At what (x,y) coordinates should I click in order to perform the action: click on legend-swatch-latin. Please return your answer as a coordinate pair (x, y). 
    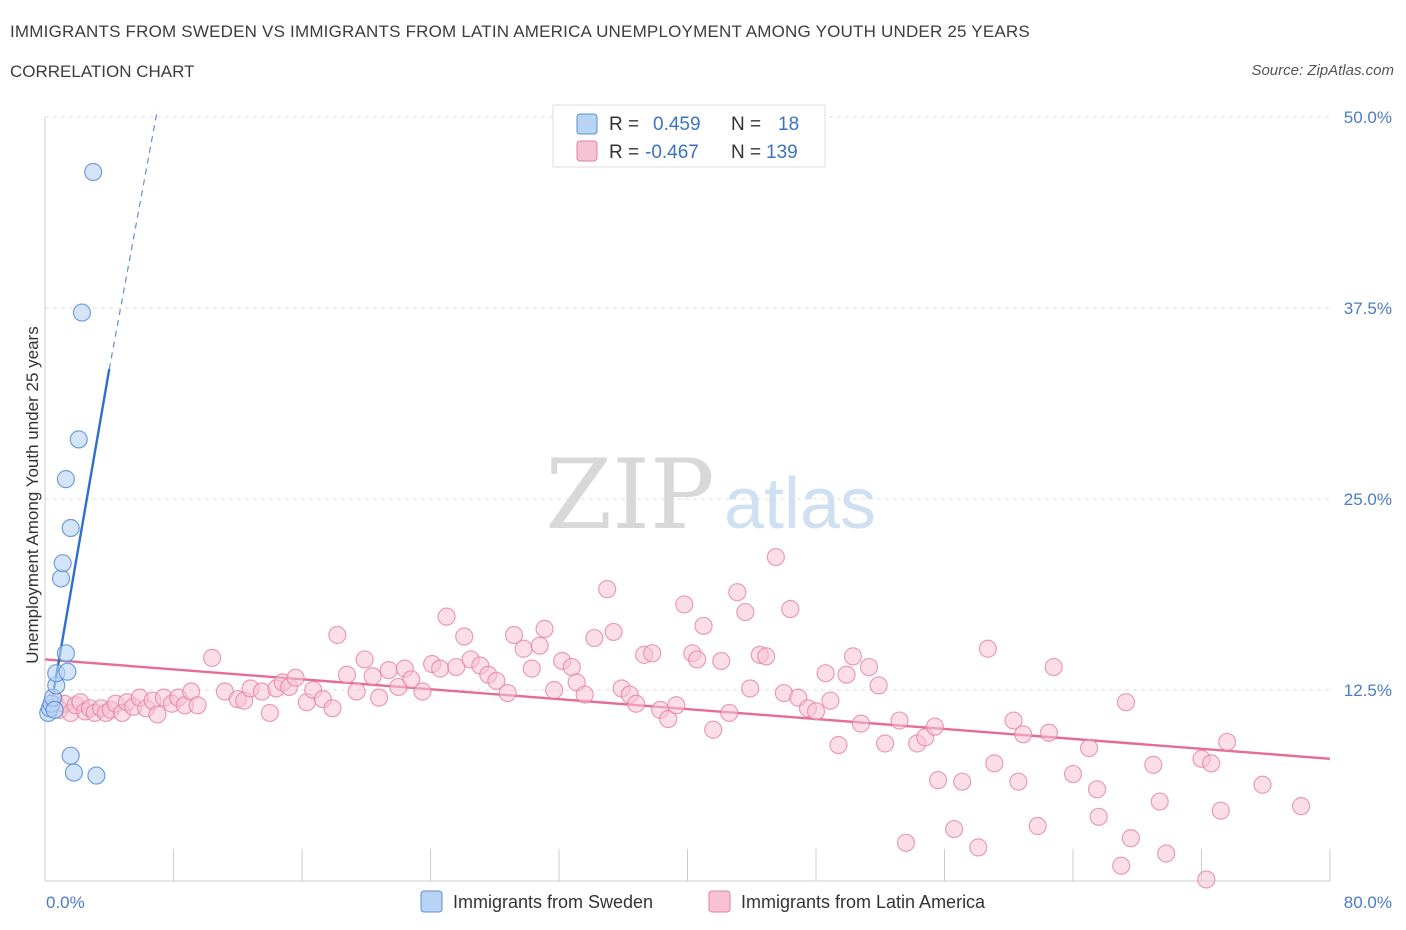
    Looking at the image, I should click on (587, 151).